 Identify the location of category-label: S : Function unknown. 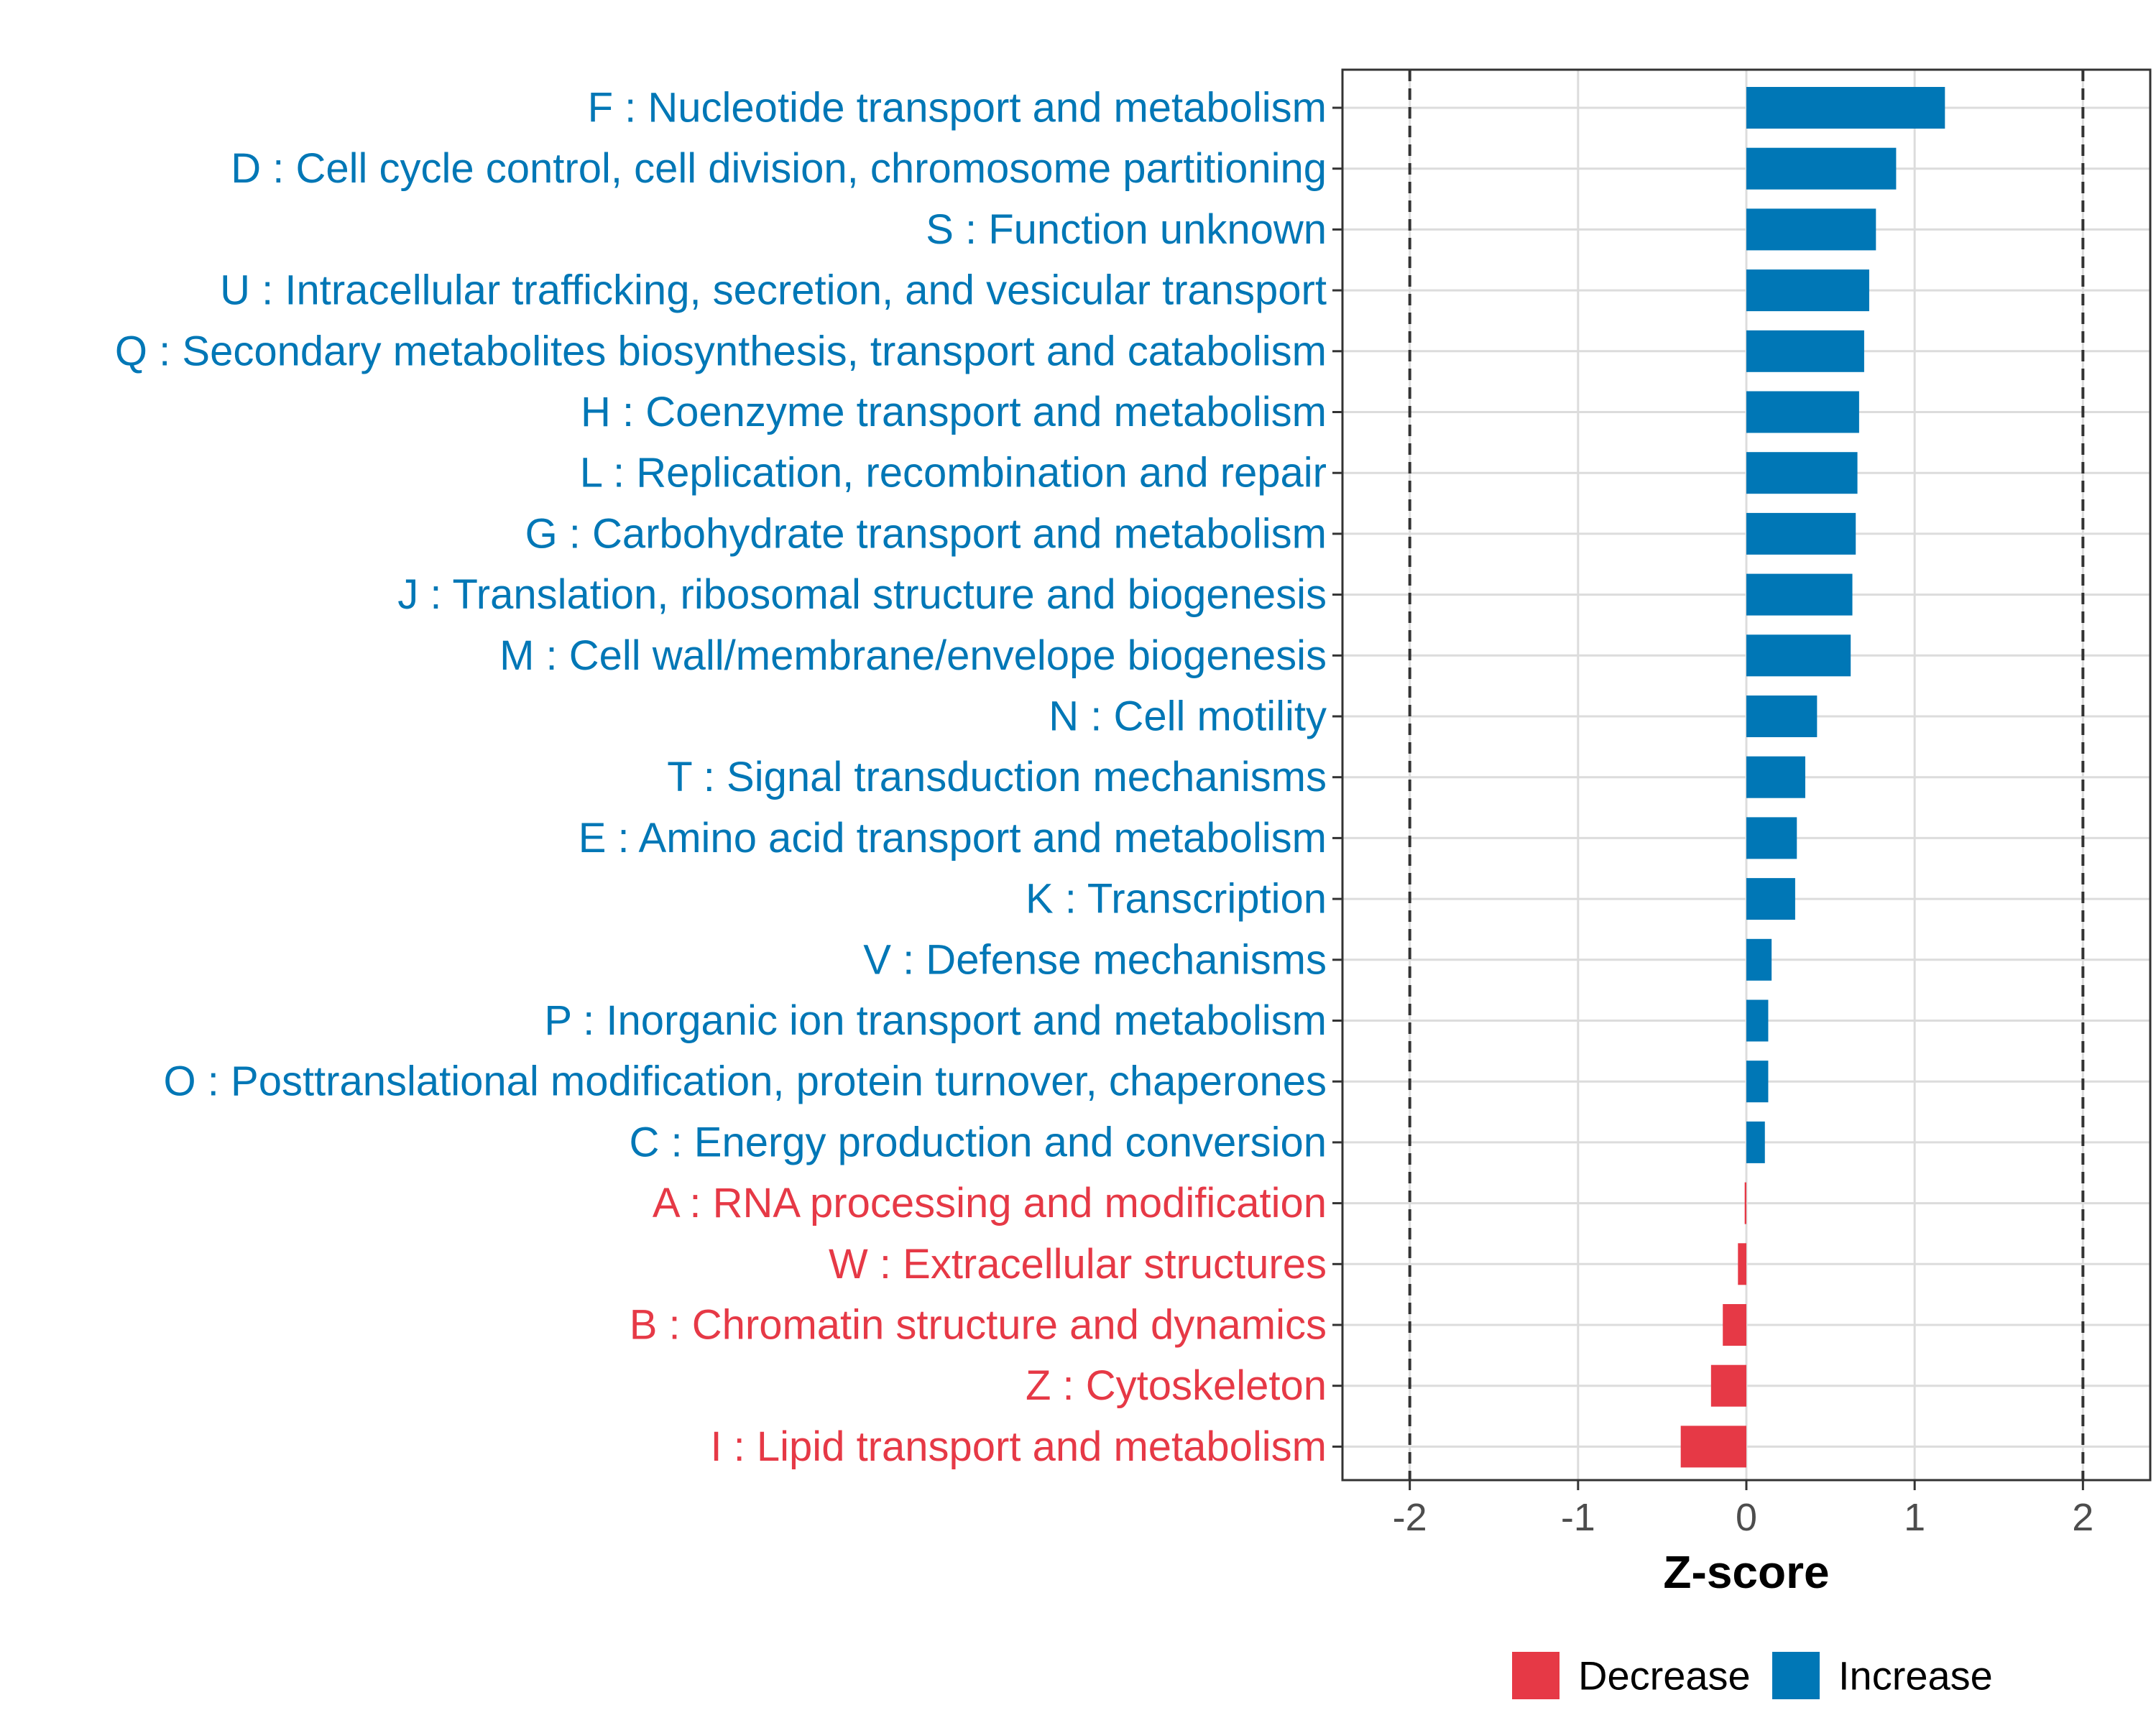
(1126, 229).